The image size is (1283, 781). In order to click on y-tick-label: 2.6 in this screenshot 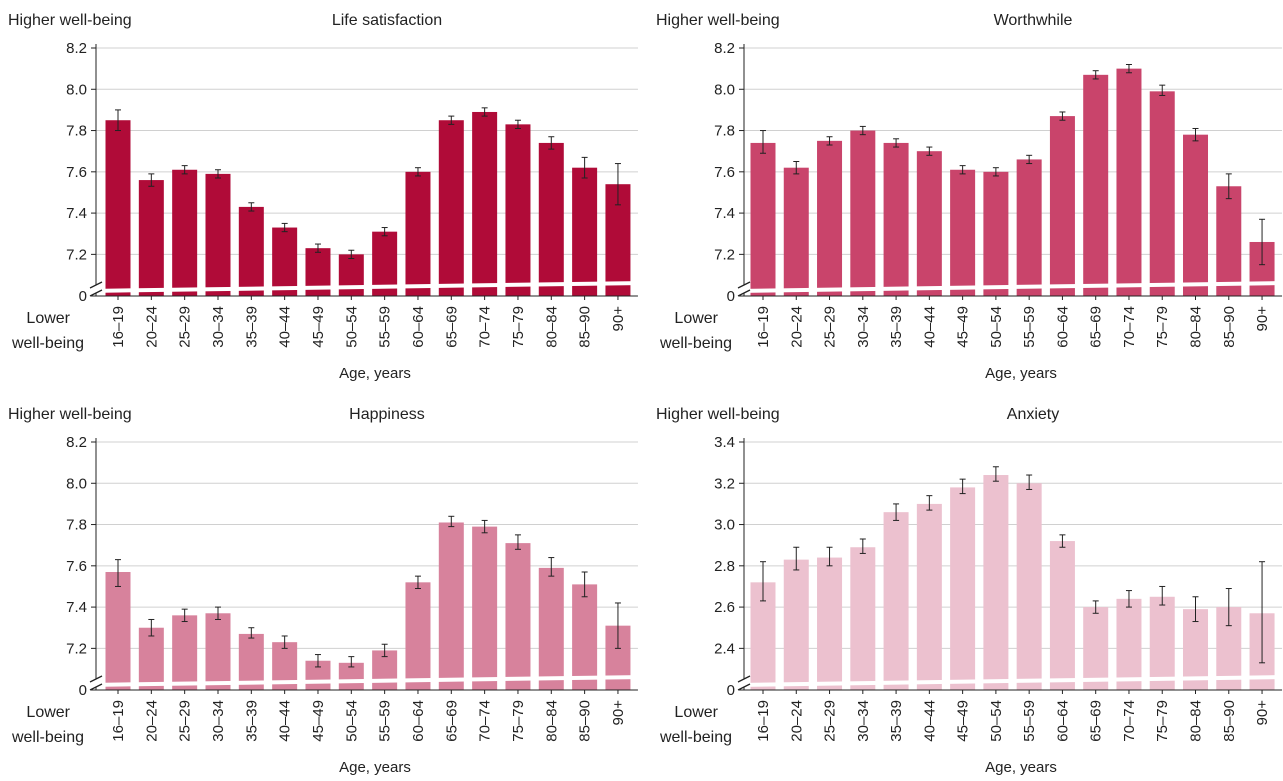, I will do `click(724, 607)`.